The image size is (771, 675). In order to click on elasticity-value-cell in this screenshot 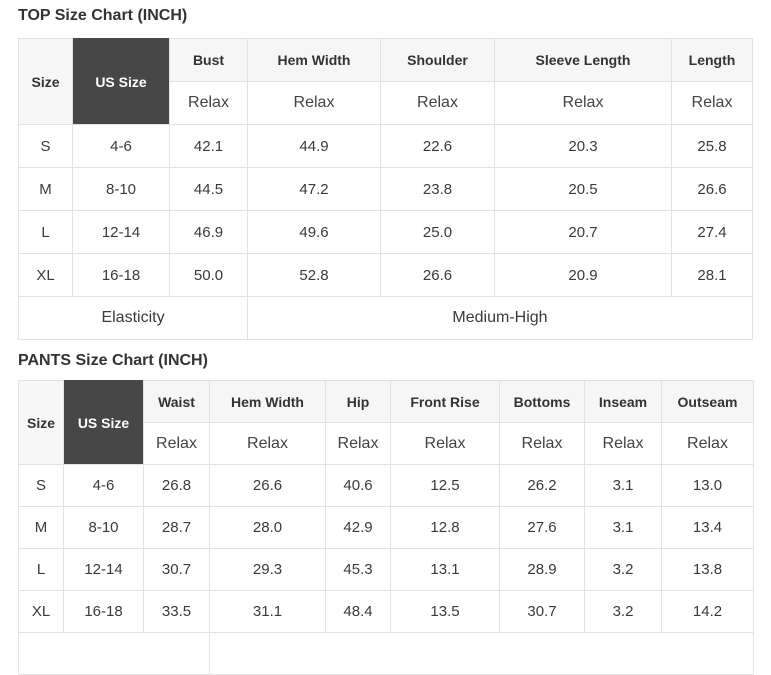, I will do `click(481, 653)`.